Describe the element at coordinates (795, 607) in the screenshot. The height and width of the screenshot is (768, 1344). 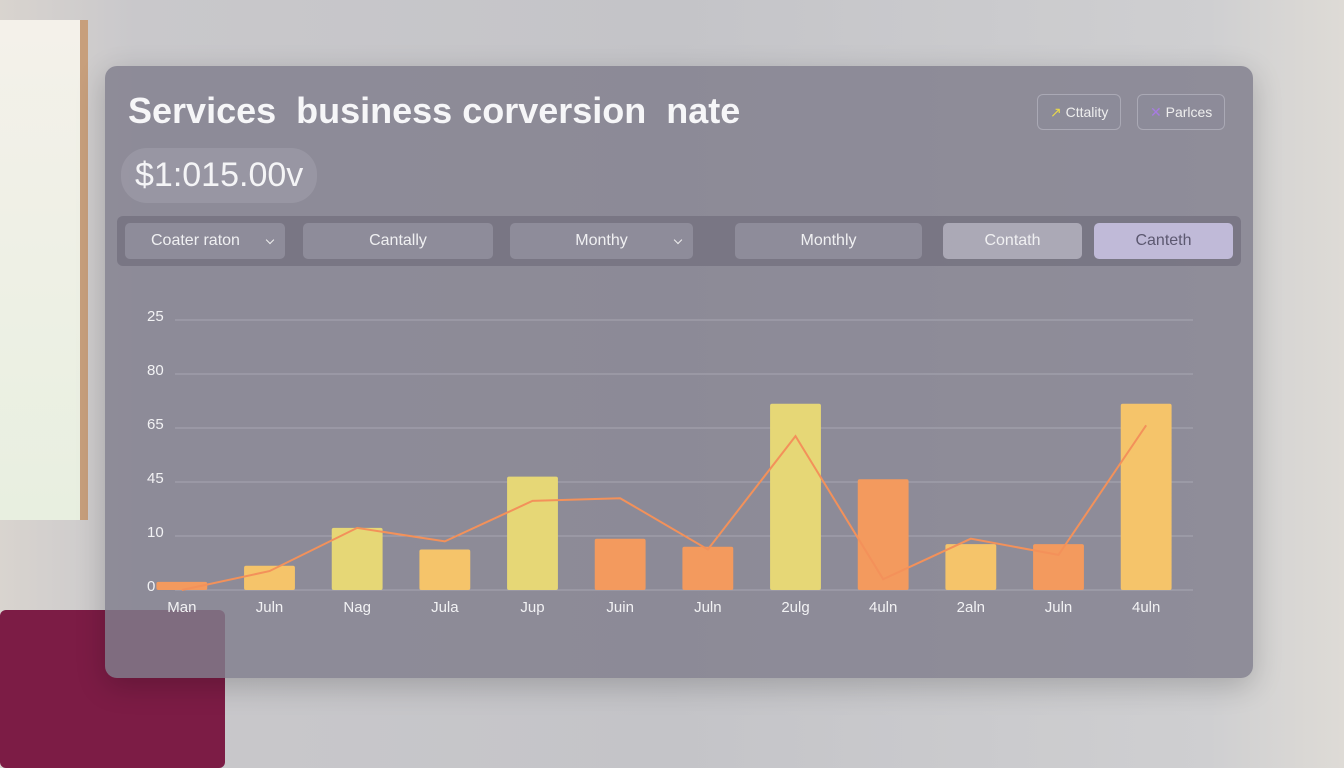
I see `x-tick-label: 2ulg` at that location.